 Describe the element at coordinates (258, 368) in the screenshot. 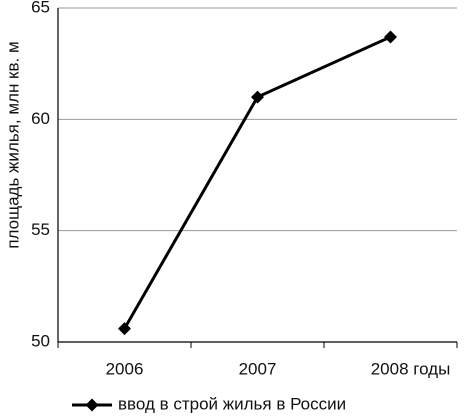

I see `x-tick-label: 2007` at that location.